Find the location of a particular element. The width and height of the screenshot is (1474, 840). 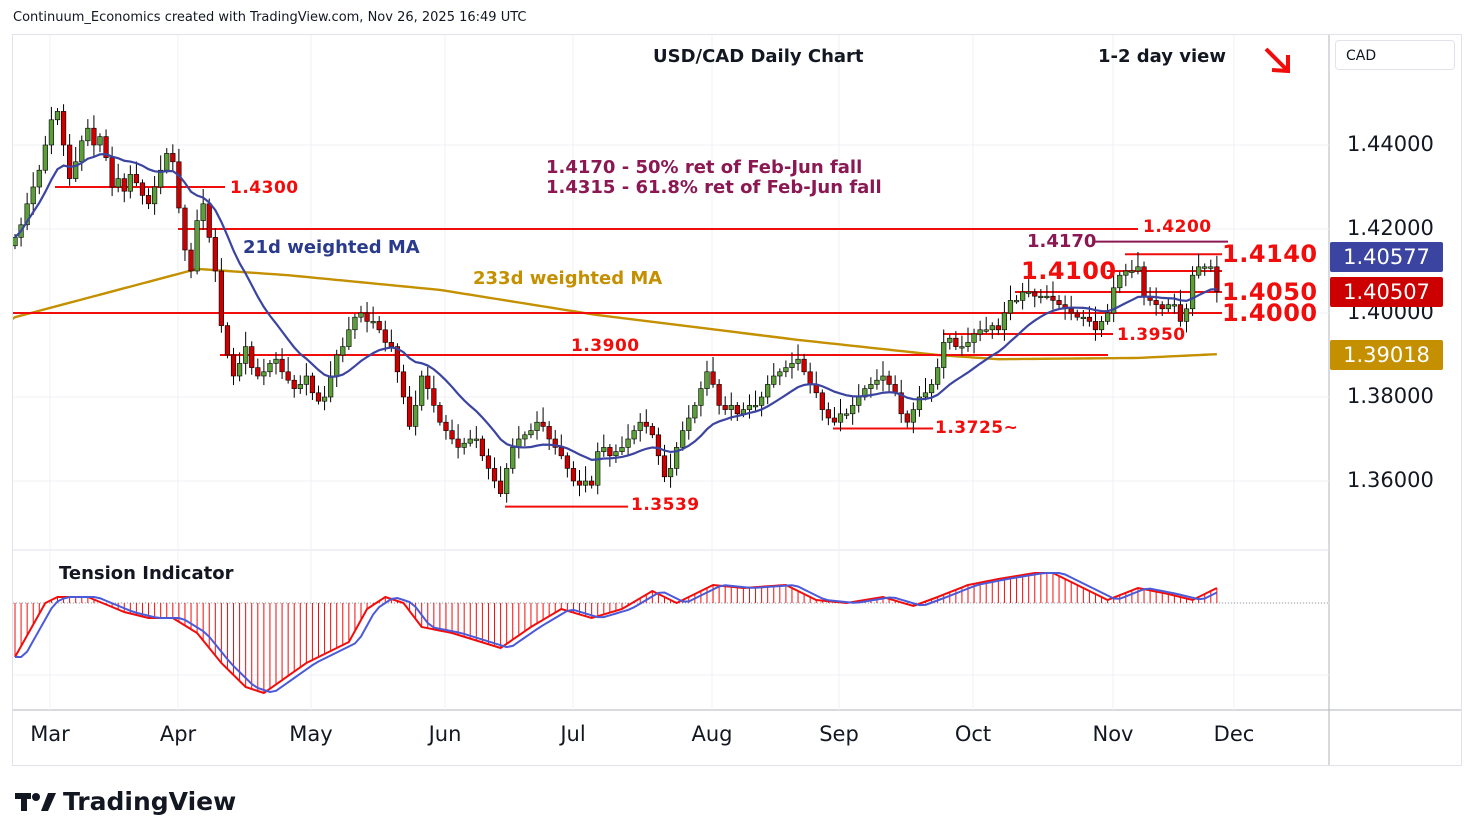

x-tick-label: Oct is located at coordinates (973, 734).